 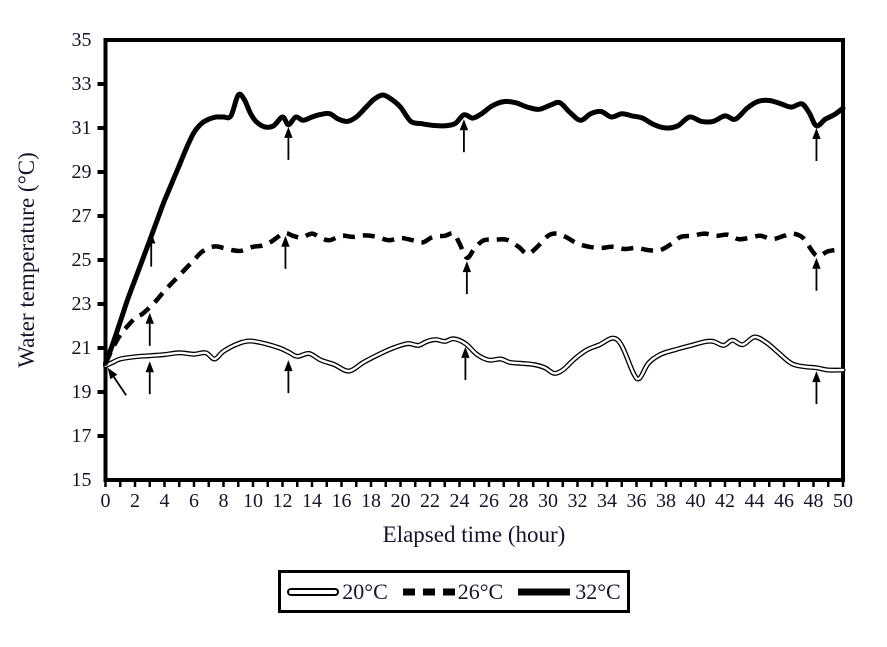 I want to click on svg-text: 46, so click(x=784, y=501).